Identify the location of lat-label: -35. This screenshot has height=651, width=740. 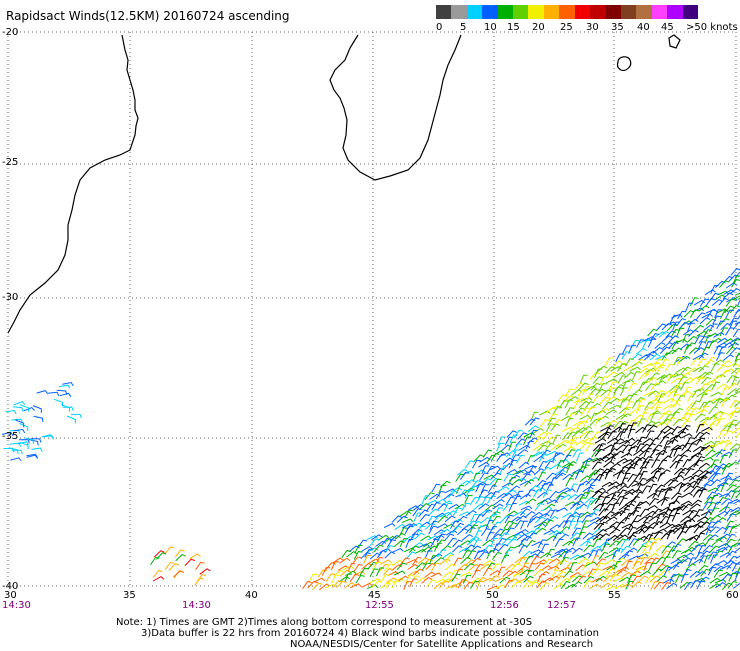
(10, 436).